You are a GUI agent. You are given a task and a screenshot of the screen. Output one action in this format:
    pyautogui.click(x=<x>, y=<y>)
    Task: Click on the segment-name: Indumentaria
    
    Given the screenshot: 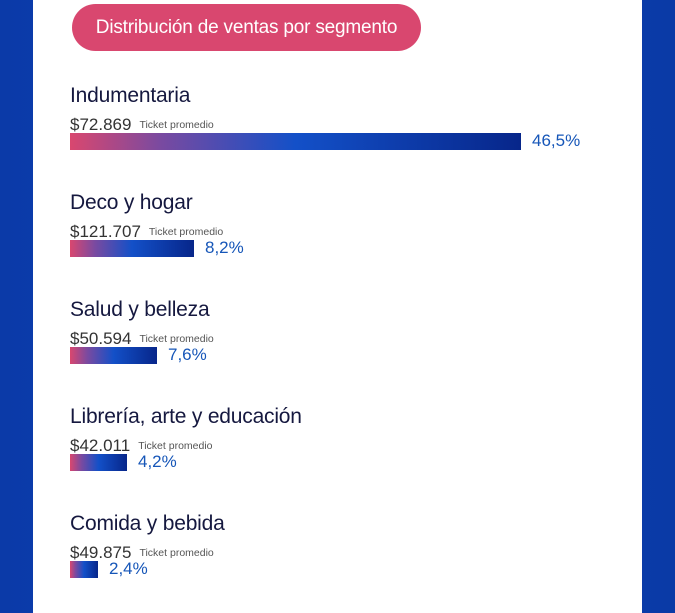 What is the action you would take?
    pyautogui.click(x=130, y=95)
    